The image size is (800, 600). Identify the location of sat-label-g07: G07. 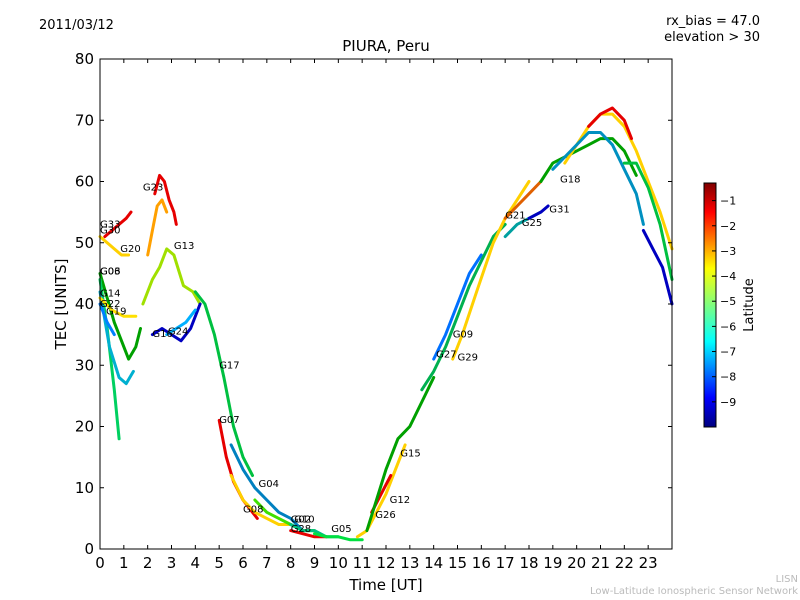
(229, 420).